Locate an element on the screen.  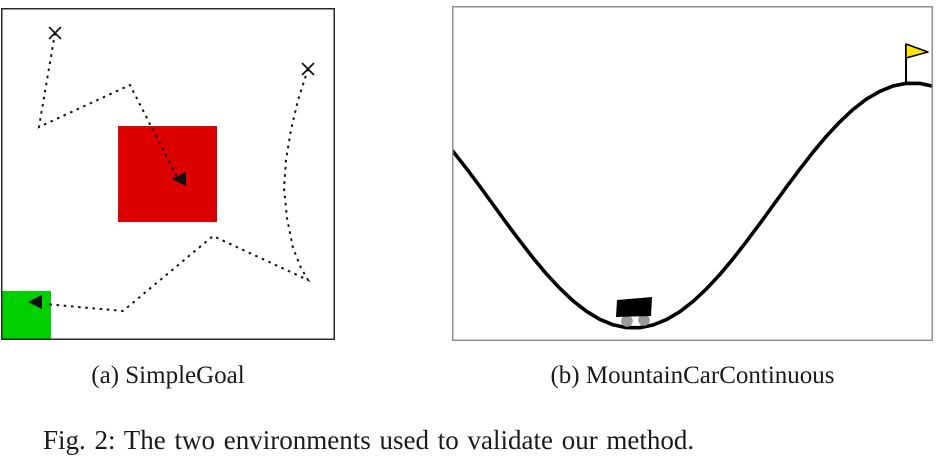
goal-flag-banner is located at coordinates (917, 51).